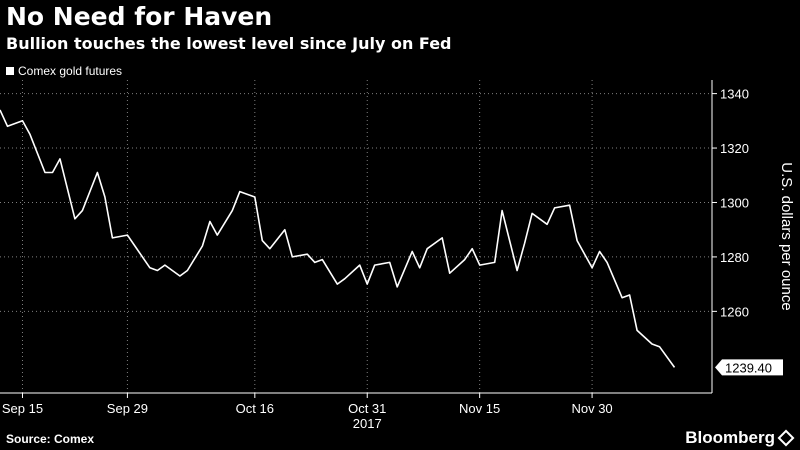  I want to click on x-year-label: 2017, so click(367, 423).